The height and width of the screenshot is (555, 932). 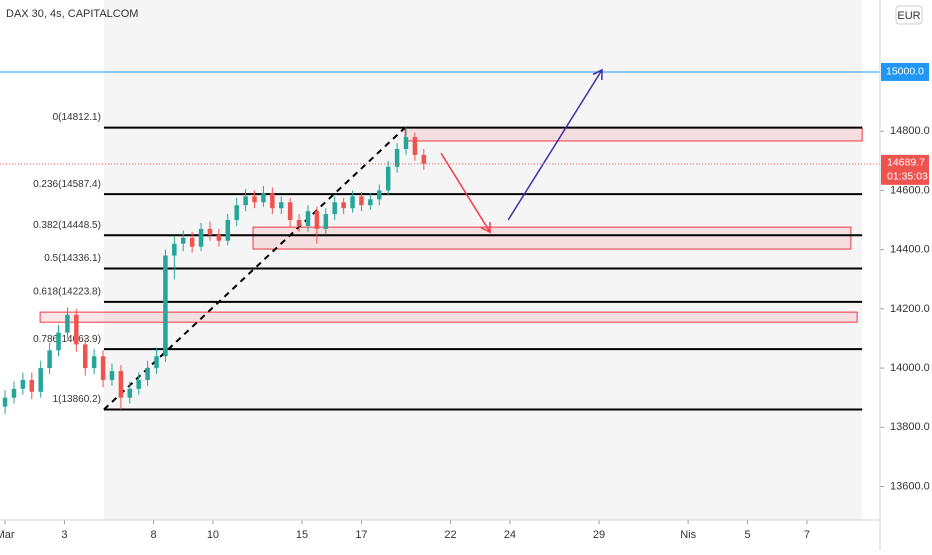 What do you see at coordinates (747, 535) in the screenshot?
I see `x-tick-label: 5` at bounding box center [747, 535].